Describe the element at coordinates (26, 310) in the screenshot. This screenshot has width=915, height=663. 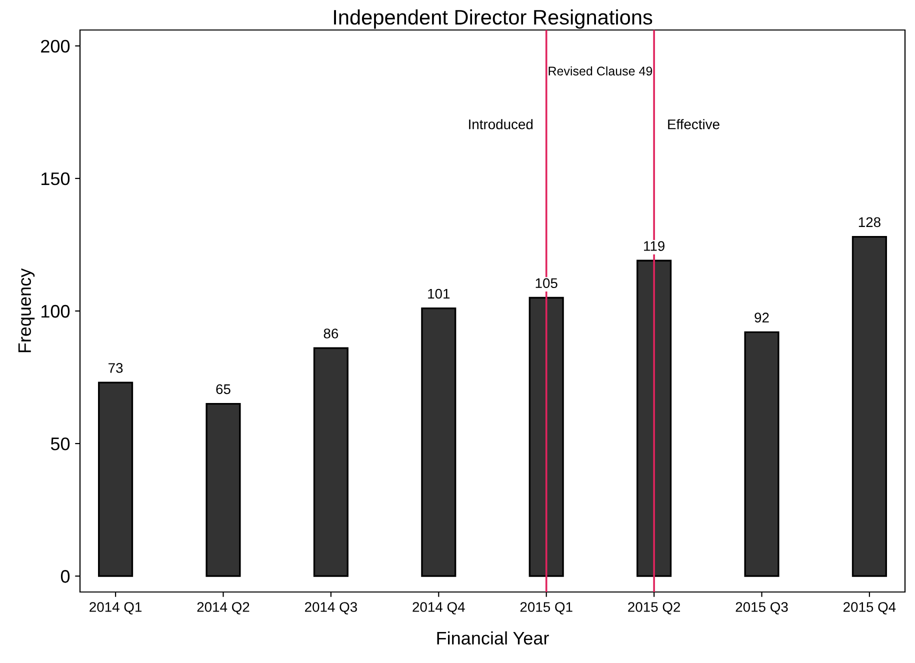
I see `y-axis-title: Frequency` at that location.